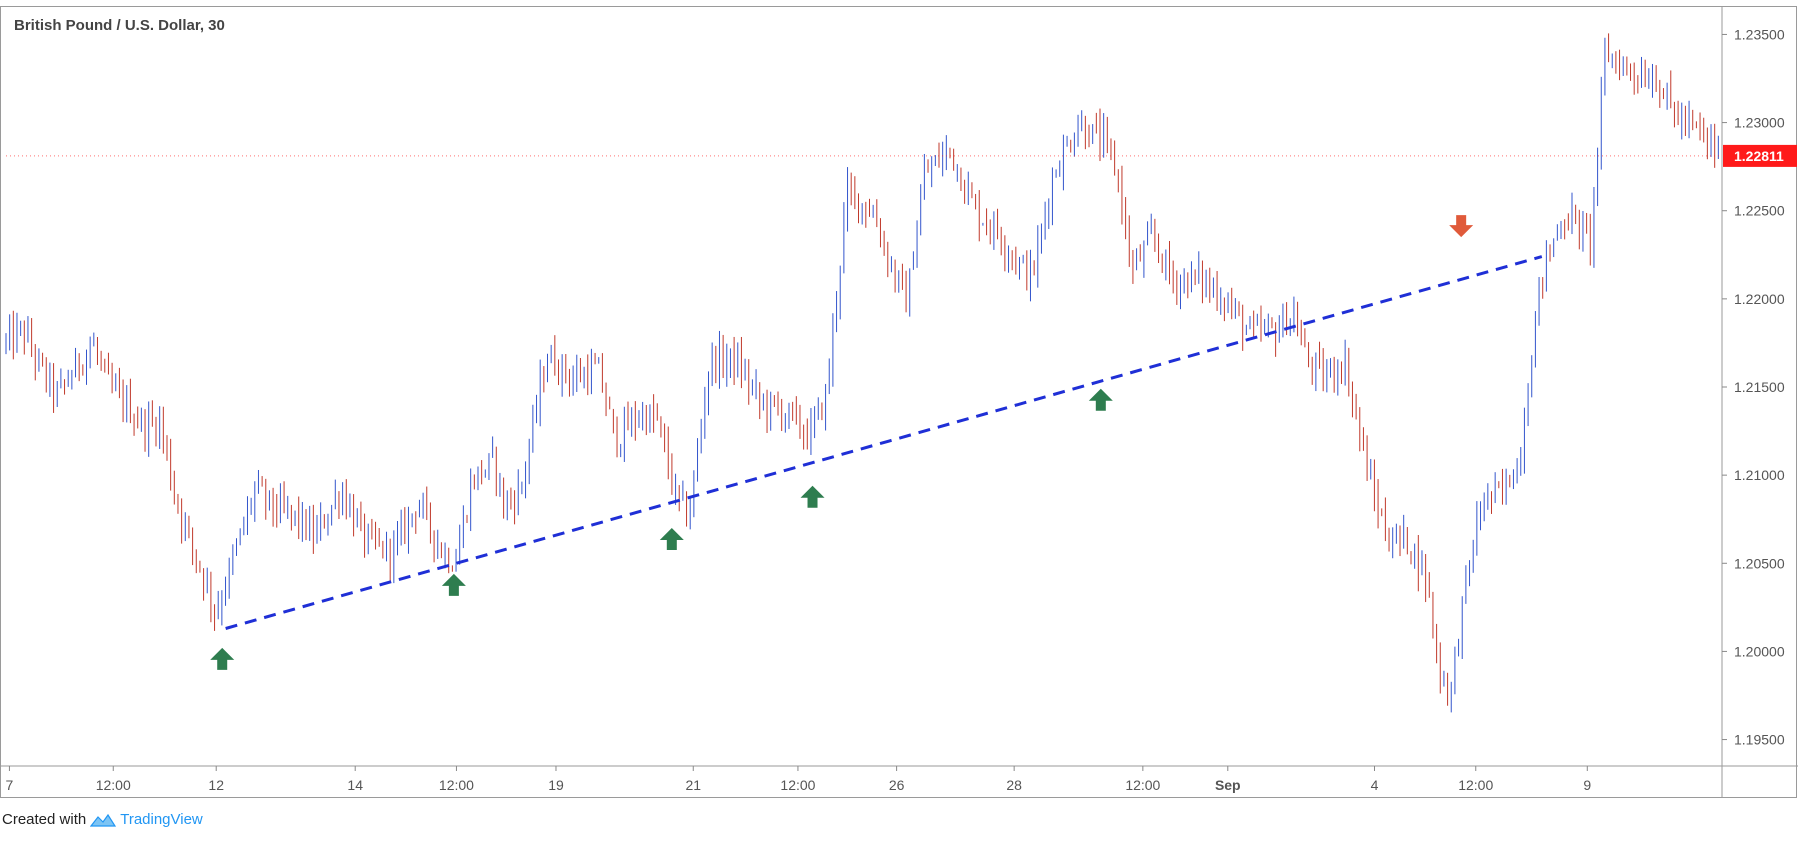 Image resolution: width=1798 pixels, height=843 pixels. I want to click on footer-brand-link: TradingView, so click(161, 819).